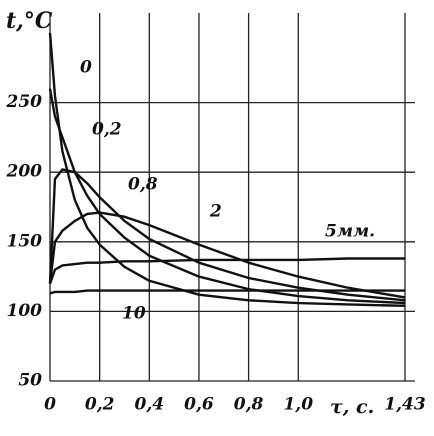 Image resolution: width=434 pixels, height=436 pixels. Describe the element at coordinates (352, 407) in the screenshot. I see `x-axis-label: τ, c.` at that location.